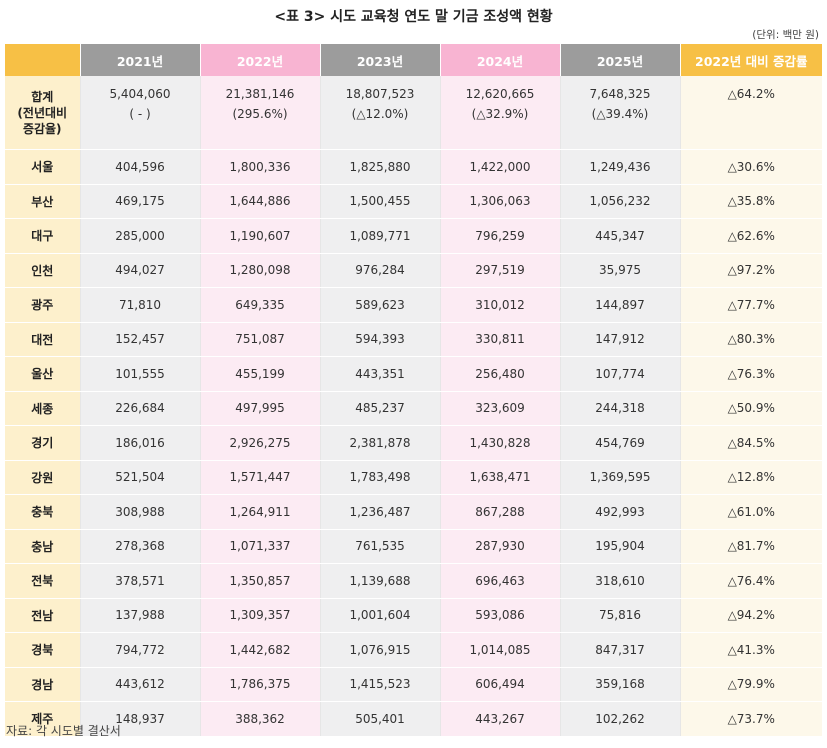  Describe the element at coordinates (750, 201) in the screenshot. I see `rate-cell: △35.8%` at that location.